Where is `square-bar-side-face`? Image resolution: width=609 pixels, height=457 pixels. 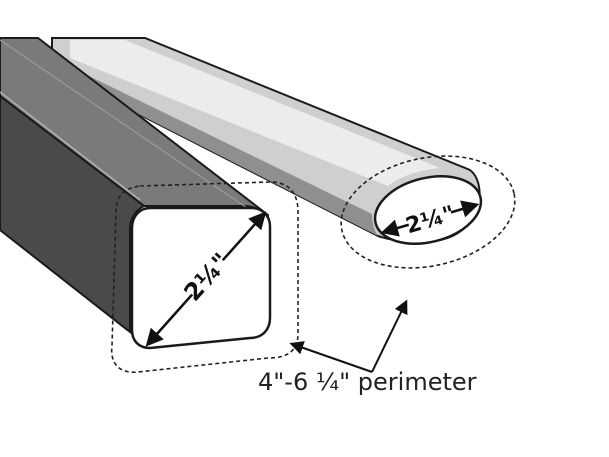
square-bar-side-face is located at coordinates (73, 214).